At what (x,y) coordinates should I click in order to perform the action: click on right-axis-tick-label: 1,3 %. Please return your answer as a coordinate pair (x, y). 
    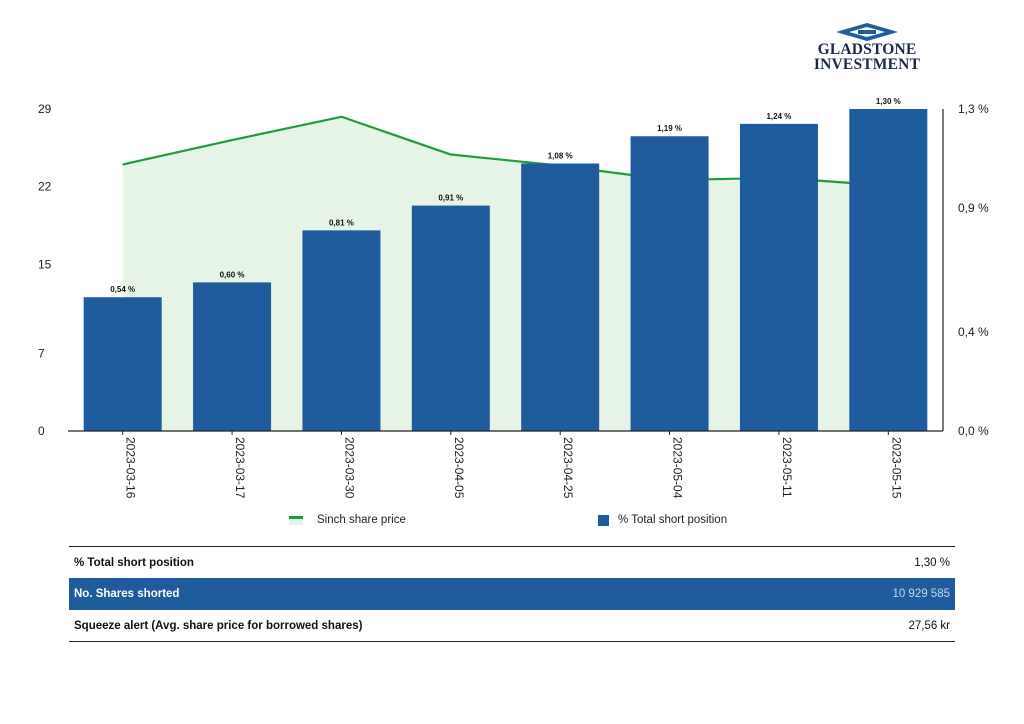
    Looking at the image, I should click on (973, 109).